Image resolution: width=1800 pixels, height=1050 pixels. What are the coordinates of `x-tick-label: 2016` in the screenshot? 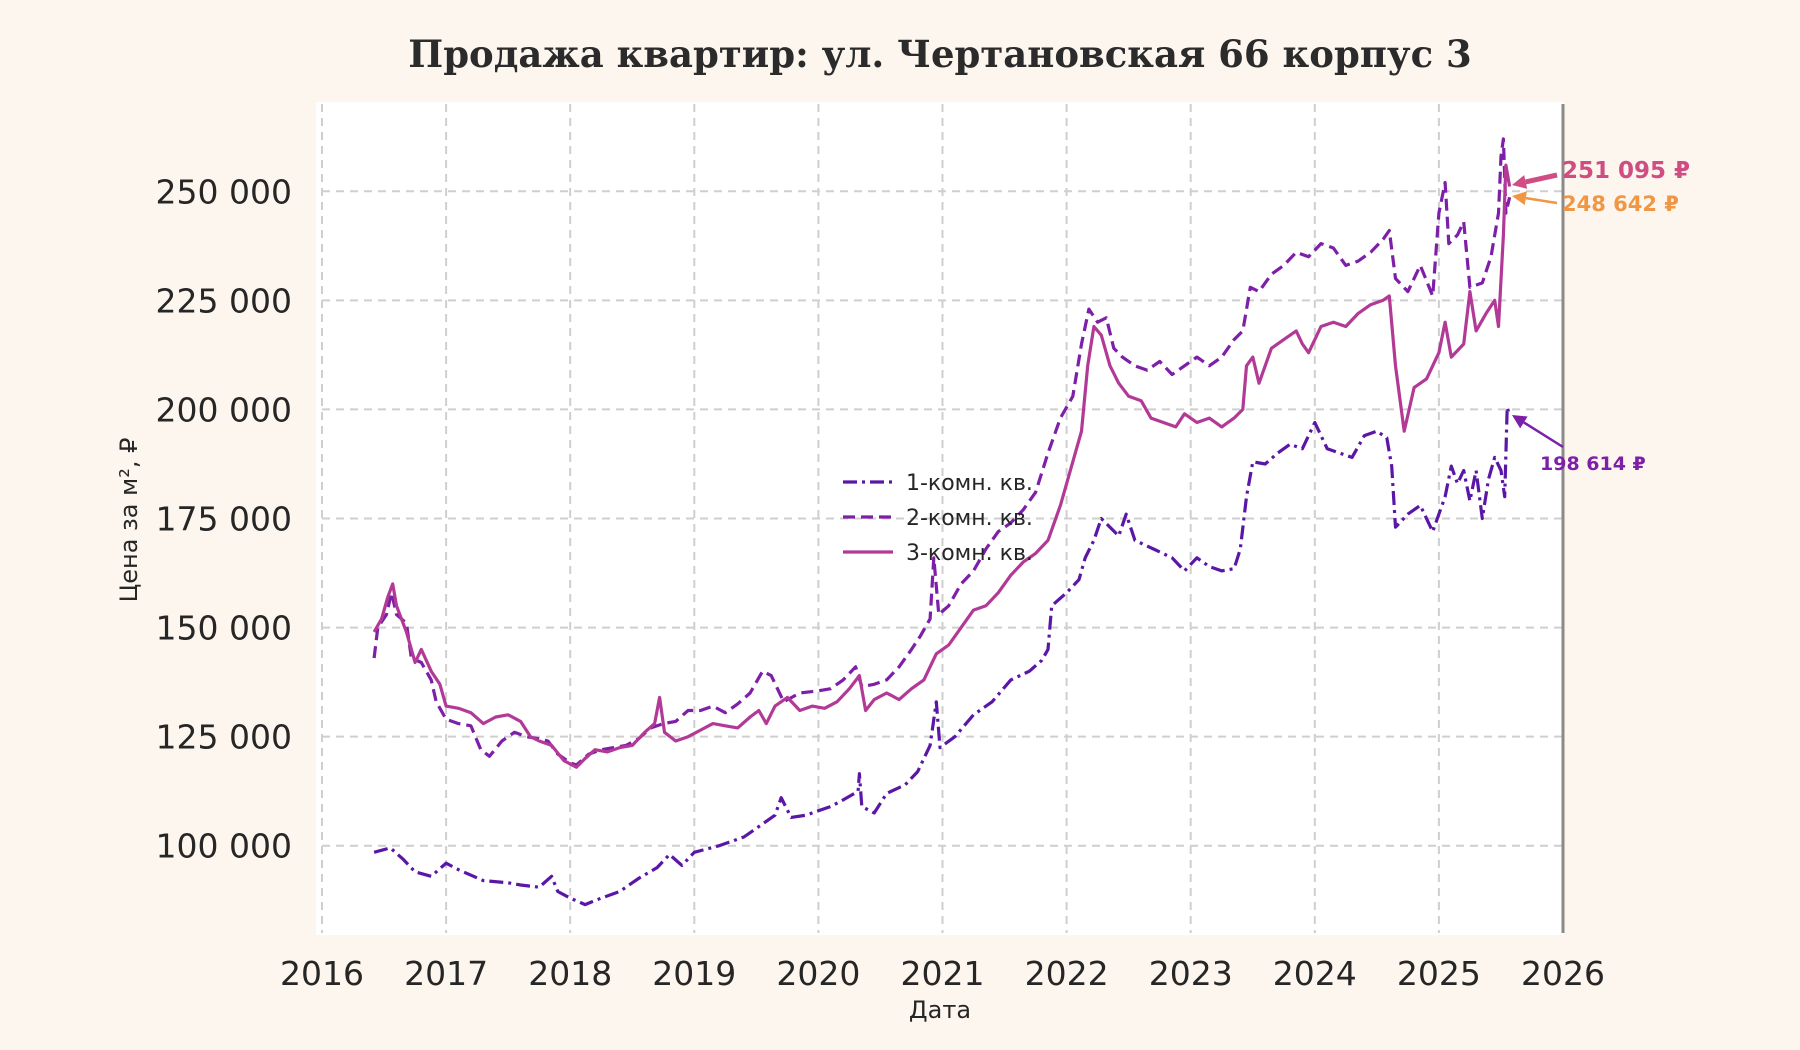 It's located at (322, 973).